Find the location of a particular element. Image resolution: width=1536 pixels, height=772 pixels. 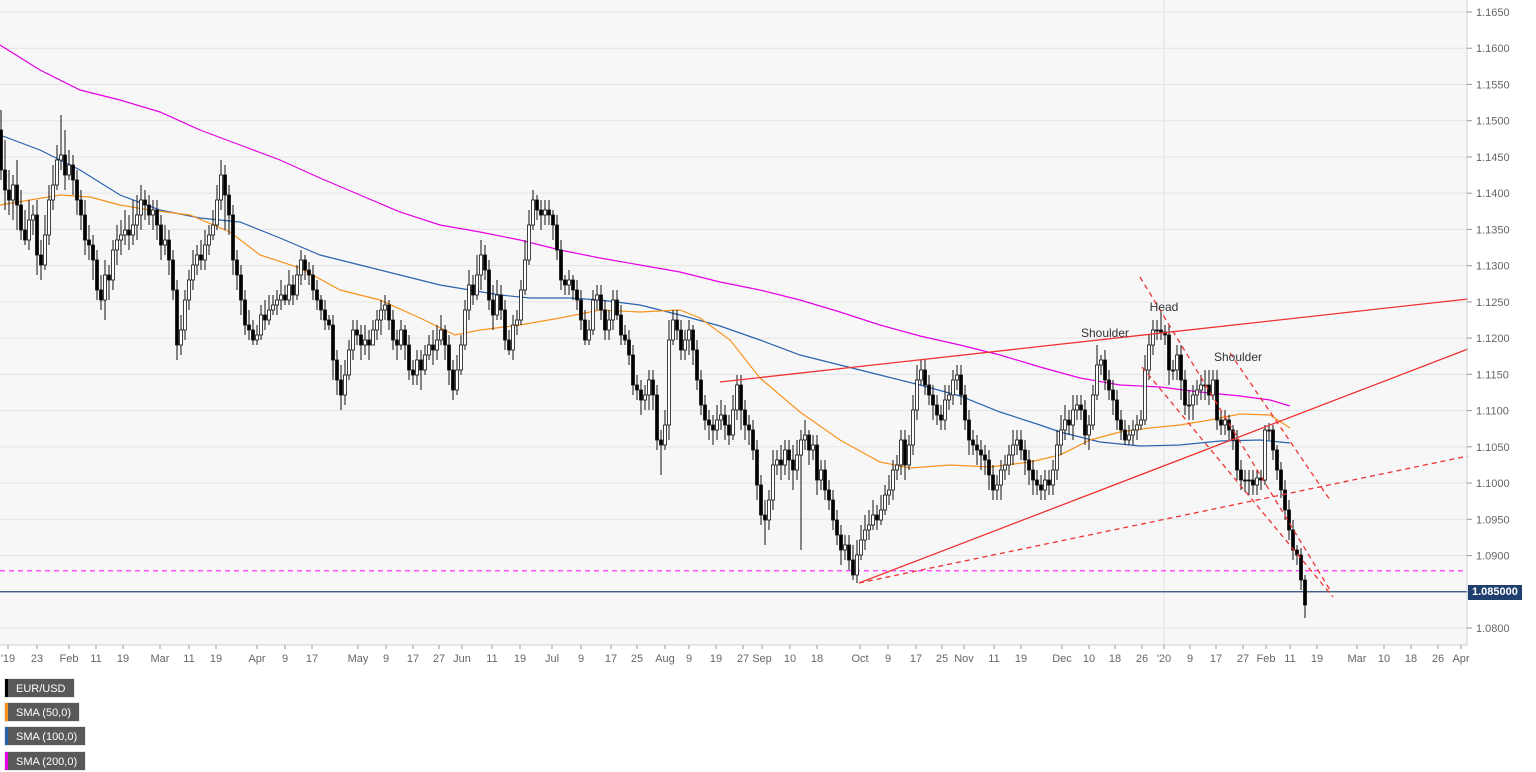

y-tick-label: 1.1550 is located at coordinates (1493, 85).